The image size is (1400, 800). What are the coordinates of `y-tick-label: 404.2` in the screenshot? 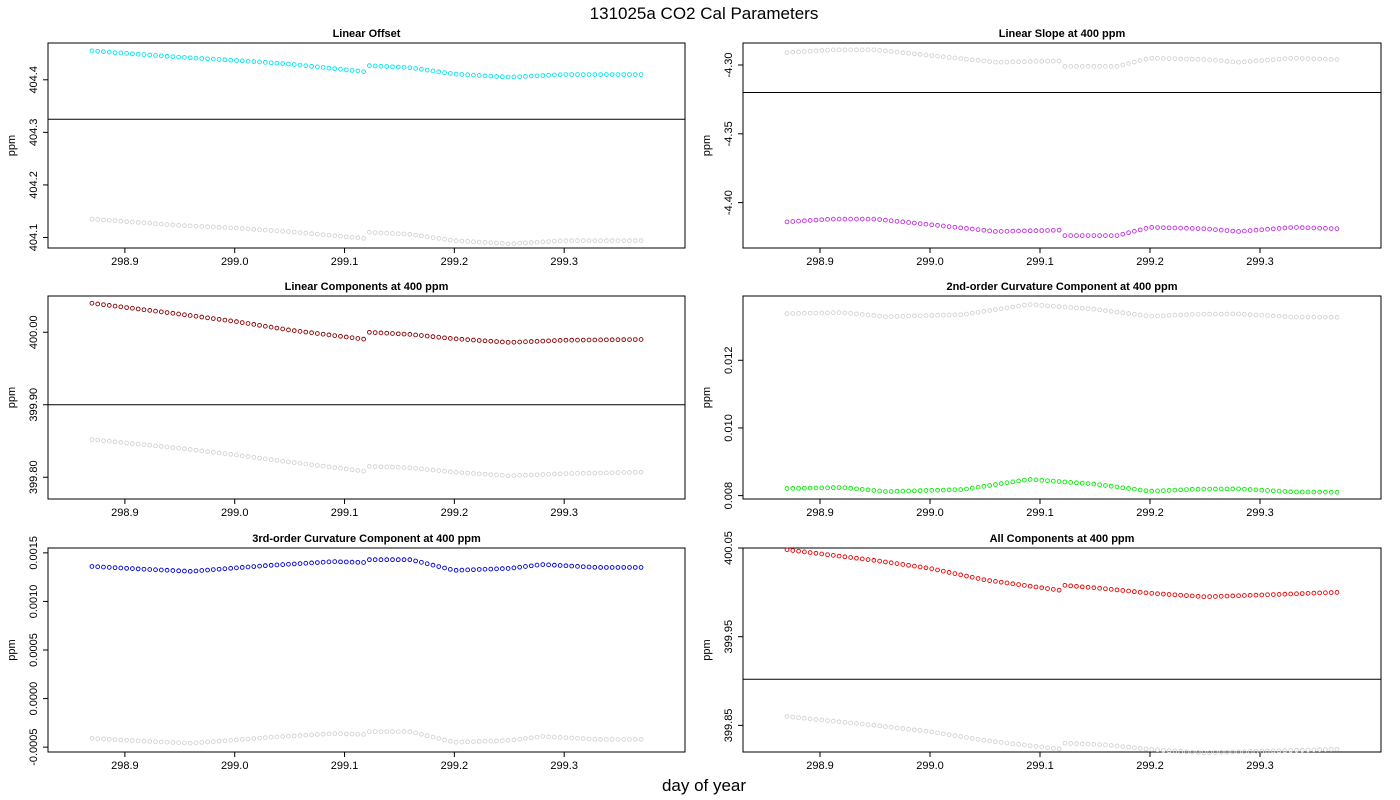 It's located at (34, 185).